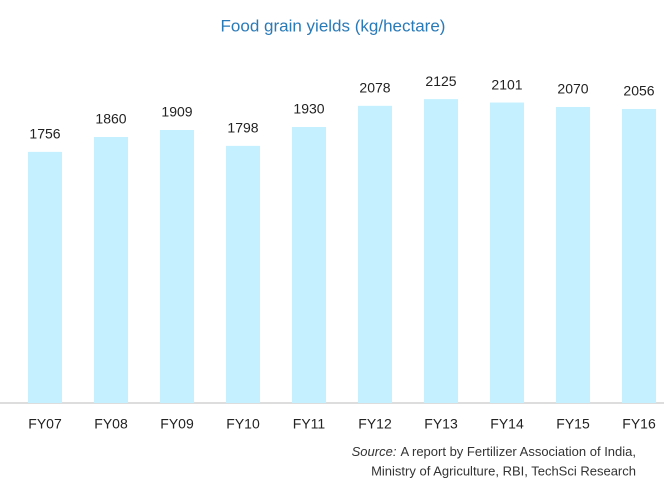 Image resolution: width=664 pixels, height=483 pixels. What do you see at coordinates (374, 88) in the screenshot?
I see `value-label: 2078` at bounding box center [374, 88].